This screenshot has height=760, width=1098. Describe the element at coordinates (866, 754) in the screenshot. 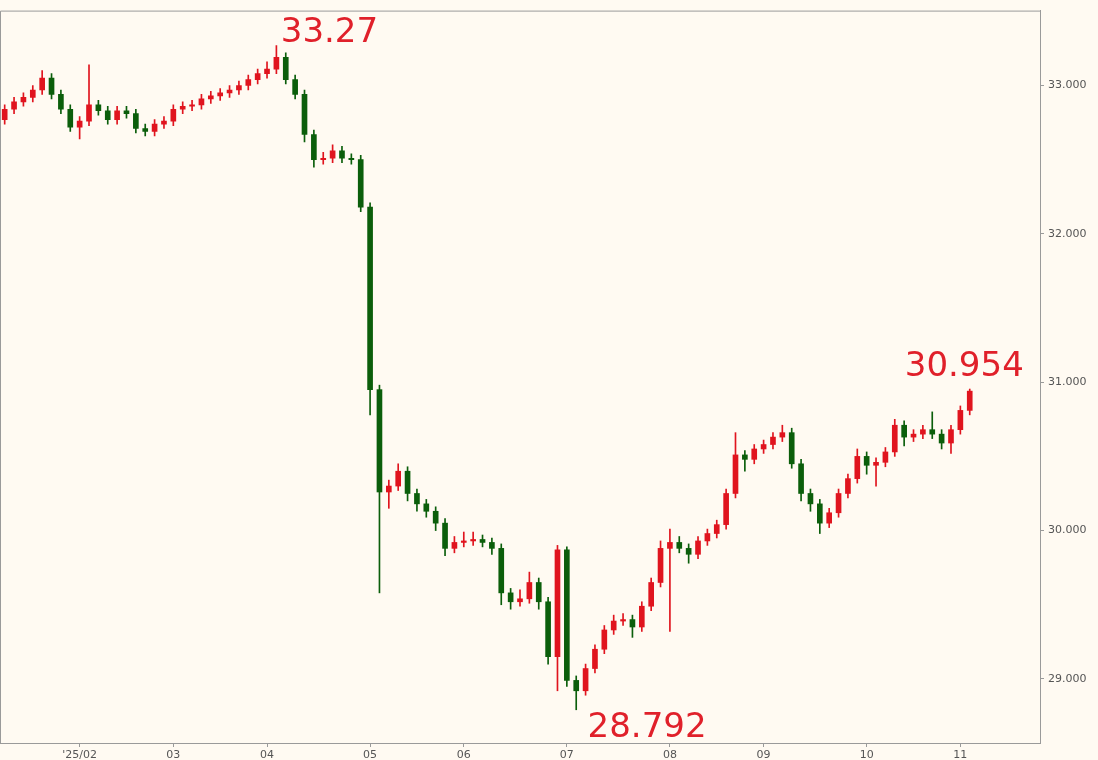

I see `x-tick-label: 10` at that location.